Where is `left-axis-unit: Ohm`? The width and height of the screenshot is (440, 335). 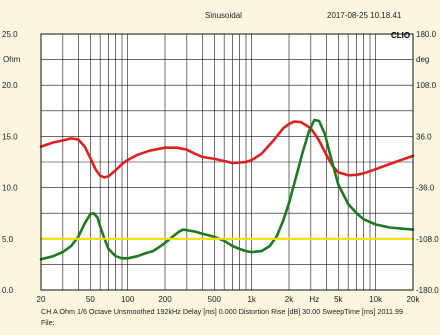 left-axis-unit: Ohm is located at coordinates (12, 59).